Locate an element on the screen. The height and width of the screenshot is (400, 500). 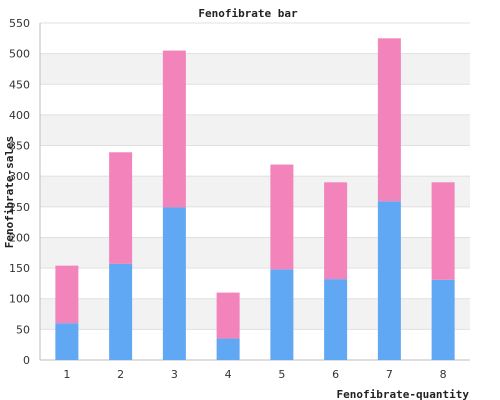
x-tick-label: 3 is located at coordinates (174, 374).